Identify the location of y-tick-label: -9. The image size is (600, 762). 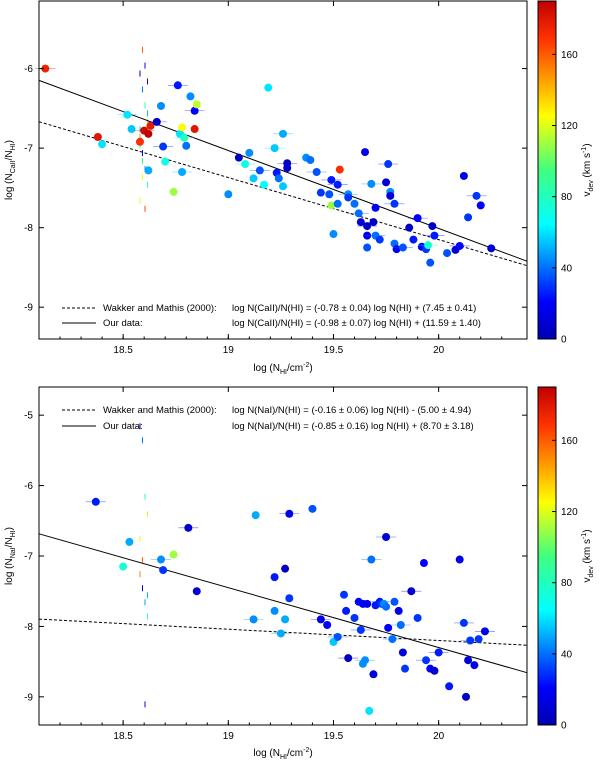
(28, 308).